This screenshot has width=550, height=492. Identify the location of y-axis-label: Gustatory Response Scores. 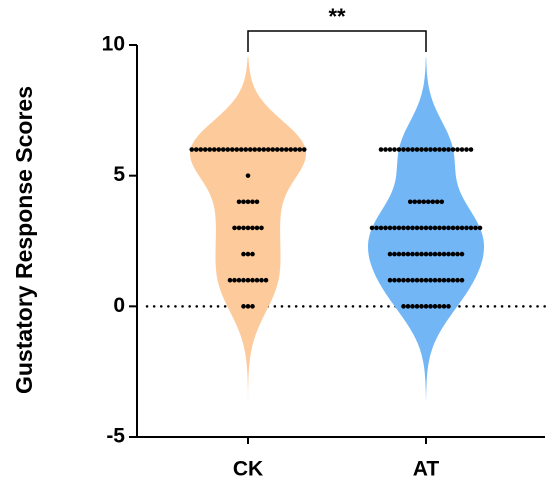
(24, 240).